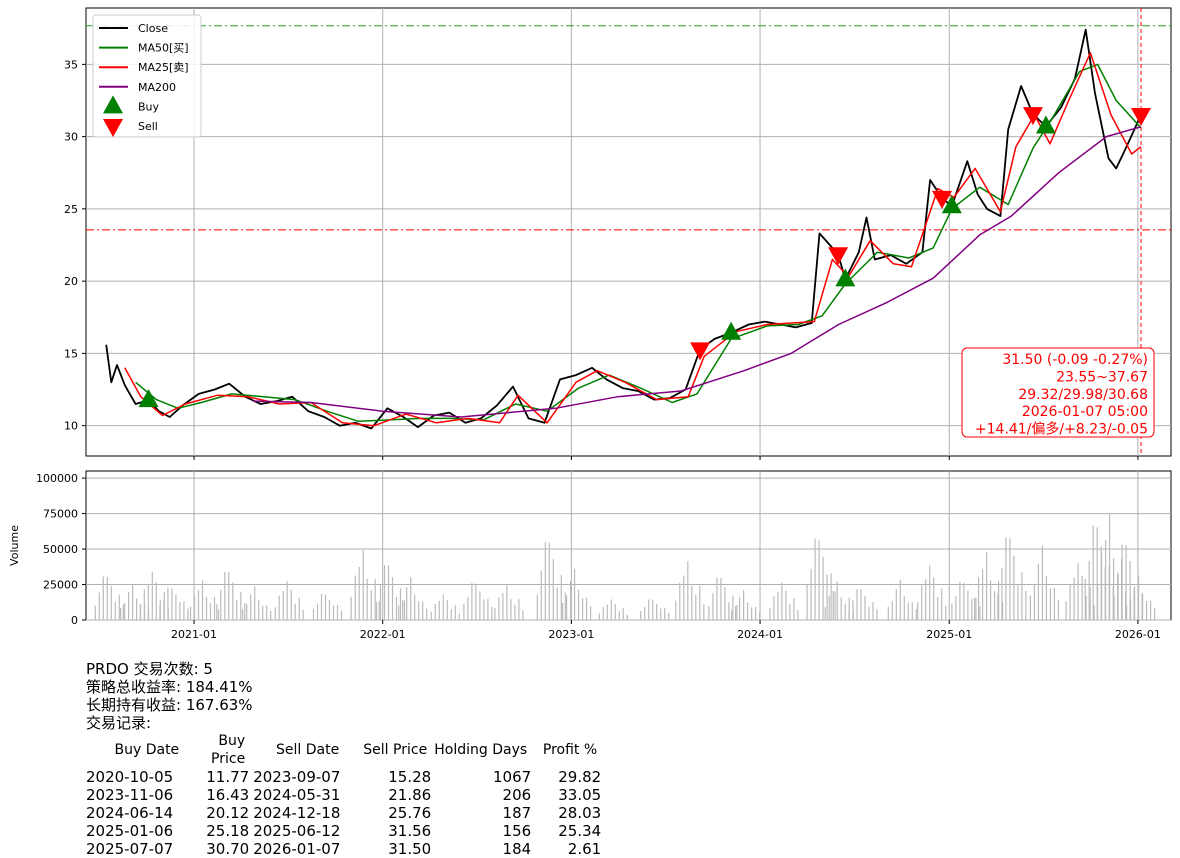 The width and height of the screenshot is (1180, 858). Describe the element at coordinates (71, 426) in the screenshot. I see `y-tick-label: 10` at that location.